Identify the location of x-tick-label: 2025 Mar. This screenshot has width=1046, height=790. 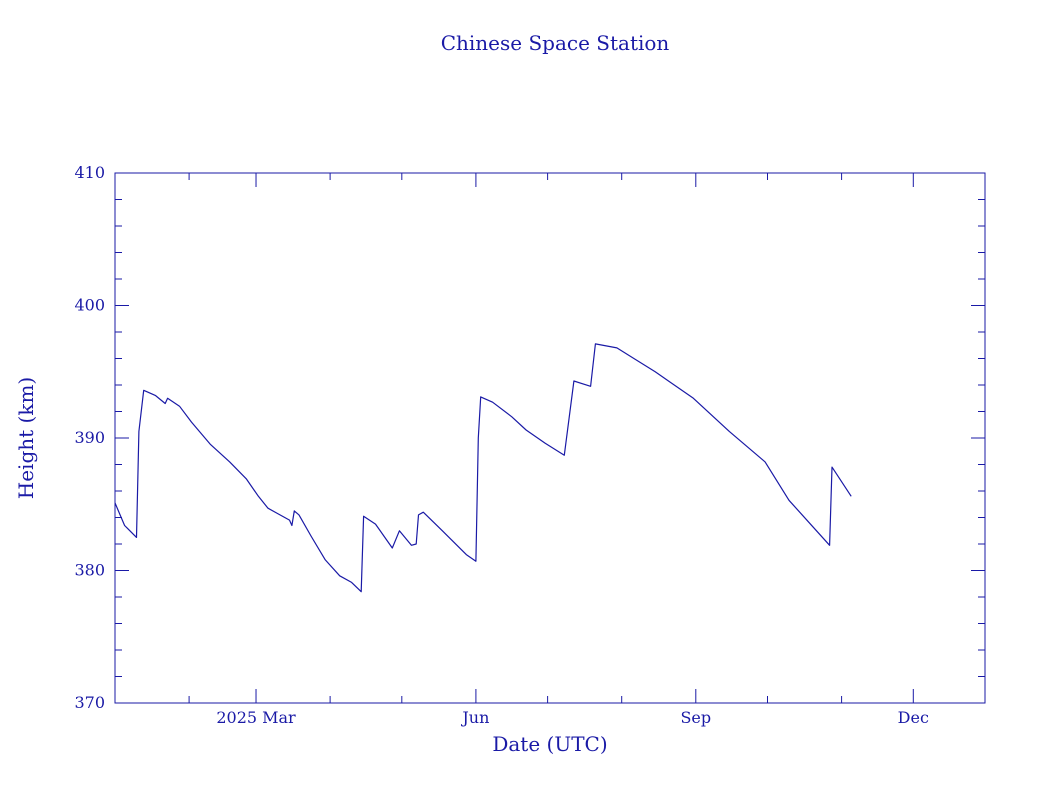
(256, 717).